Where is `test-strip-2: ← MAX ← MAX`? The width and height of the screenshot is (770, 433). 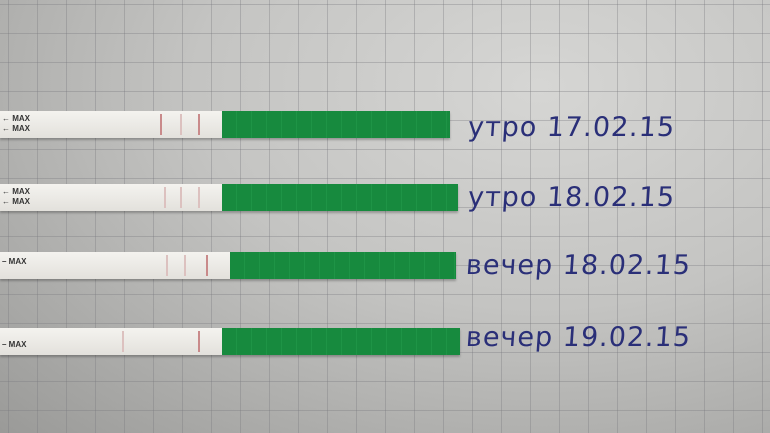 test-strip-2: ← MAX ← MAX is located at coordinates (229, 197).